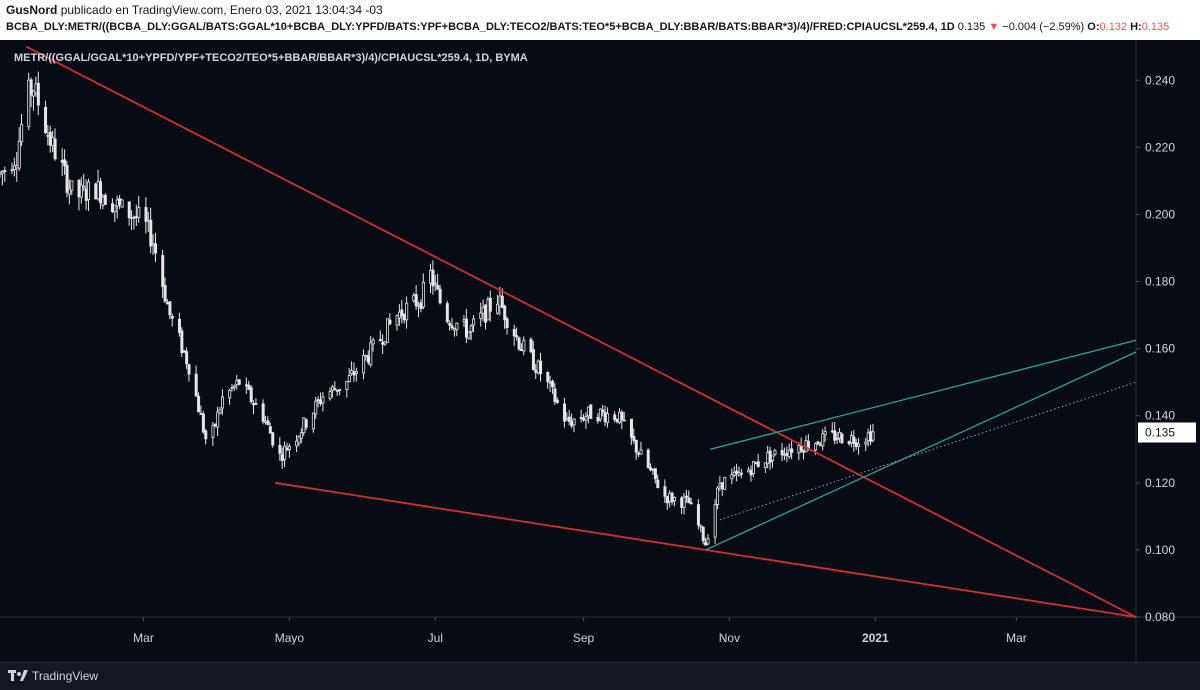  I want to click on y-tick-label: 0.120, so click(1160, 483).